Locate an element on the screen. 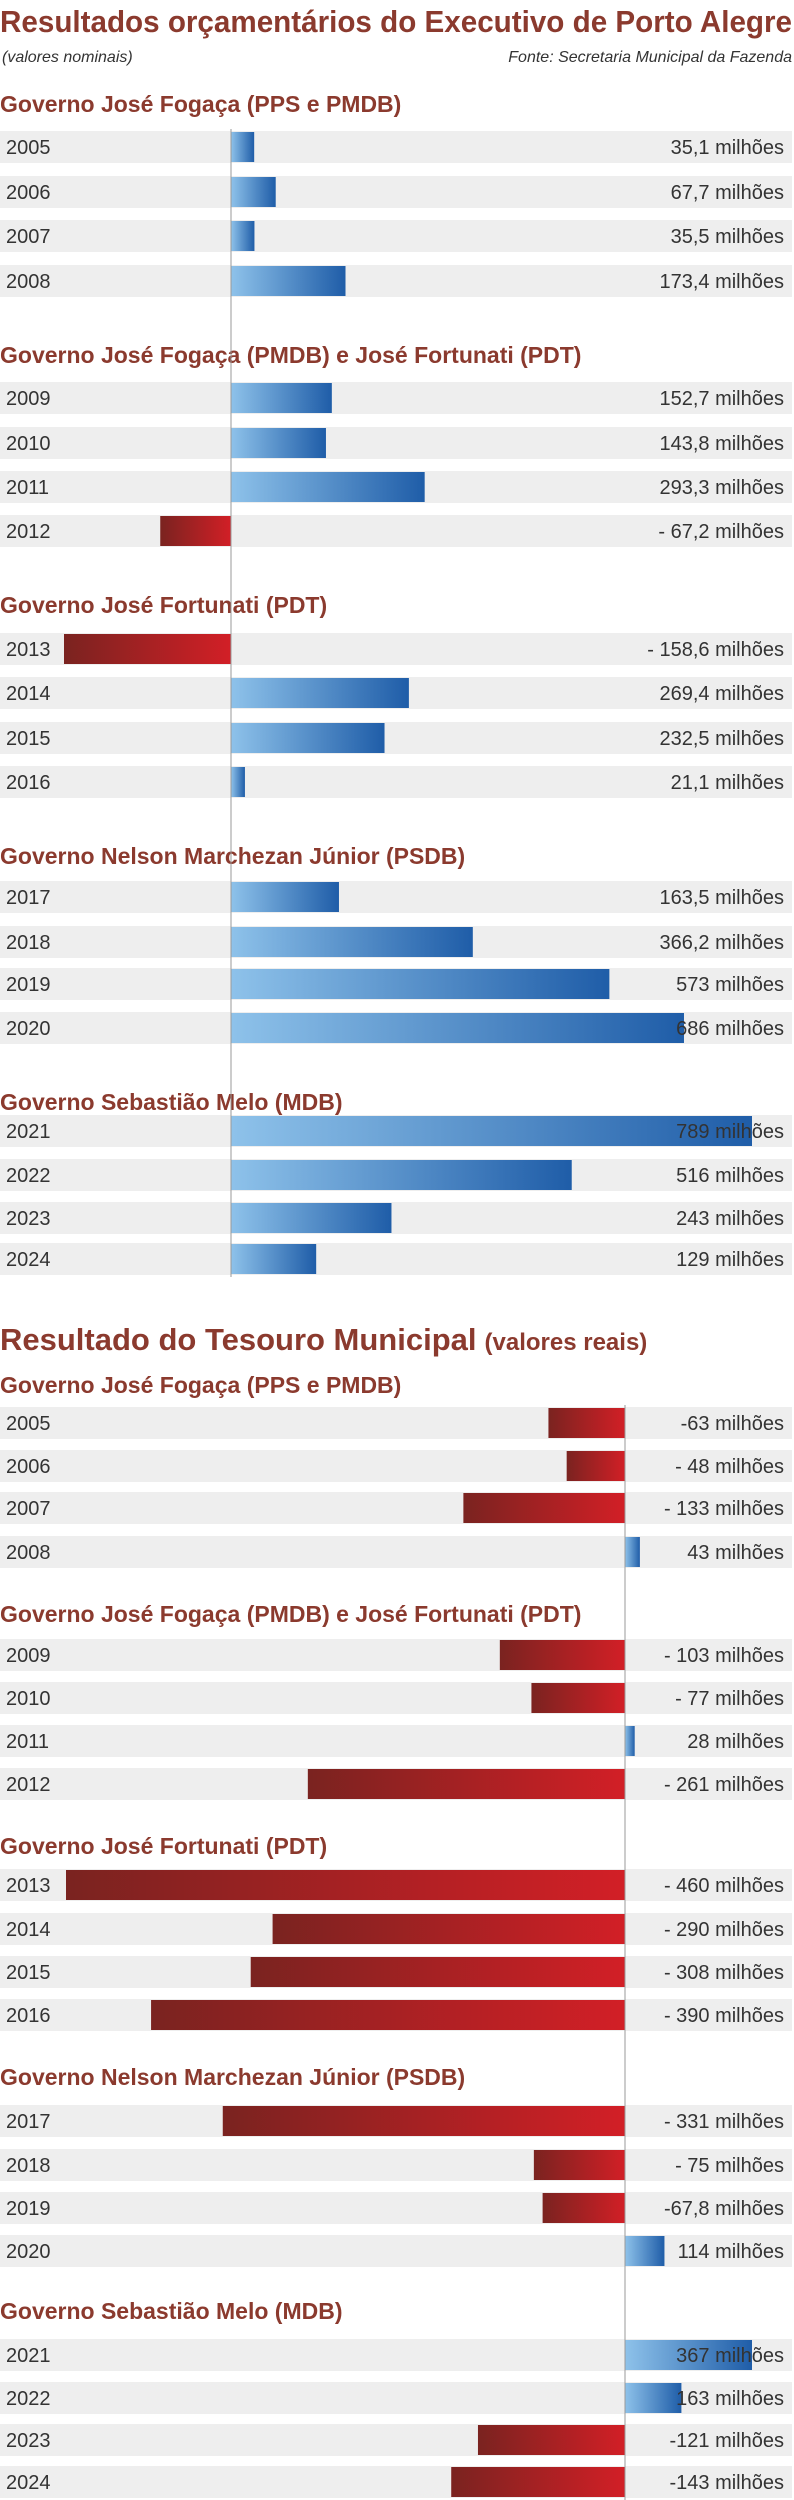 This screenshot has width=794, height=2500. value-label: 789 milhões is located at coordinates (730, 1132).